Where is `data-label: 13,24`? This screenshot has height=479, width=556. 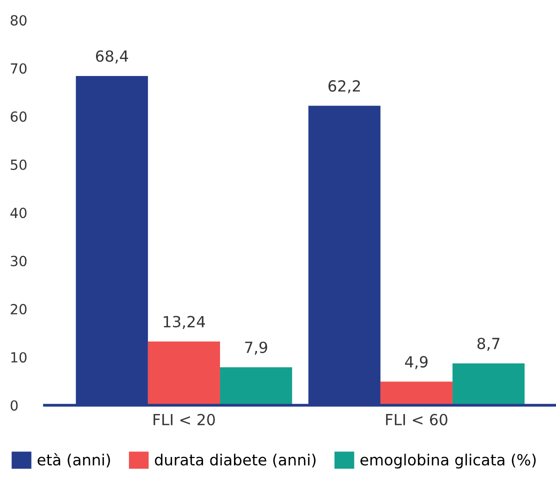
data-label: 13,24 is located at coordinates (184, 322).